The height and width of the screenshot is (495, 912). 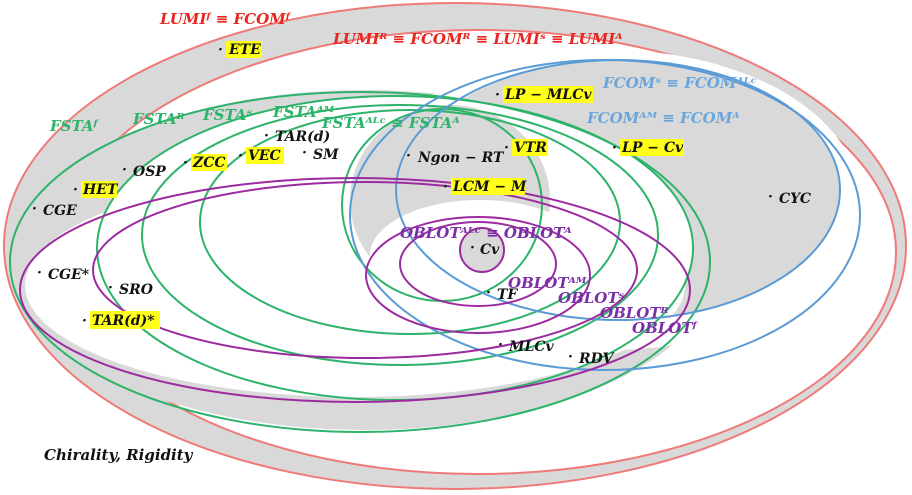 I want to click on problem-cyc: CYC, so click(x=795, y=199).